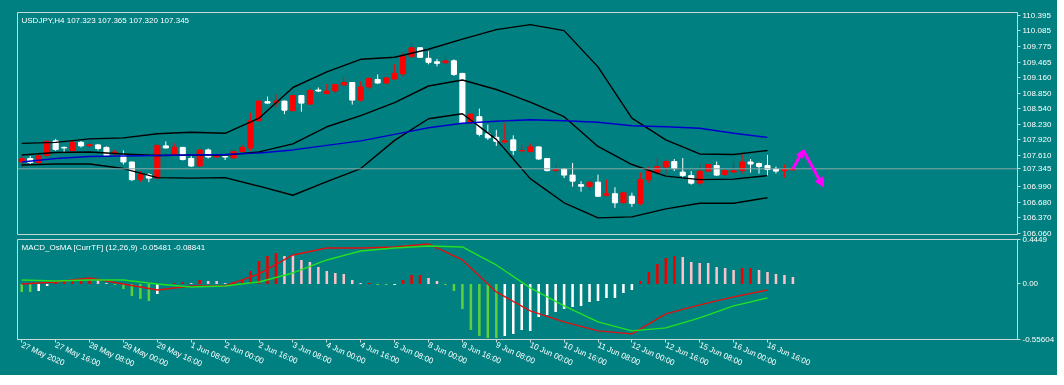 Image resolution: width=1064 pixels, height=385 pixels. I want to click on y-tick-label: 107.610, so click(1037, 155).